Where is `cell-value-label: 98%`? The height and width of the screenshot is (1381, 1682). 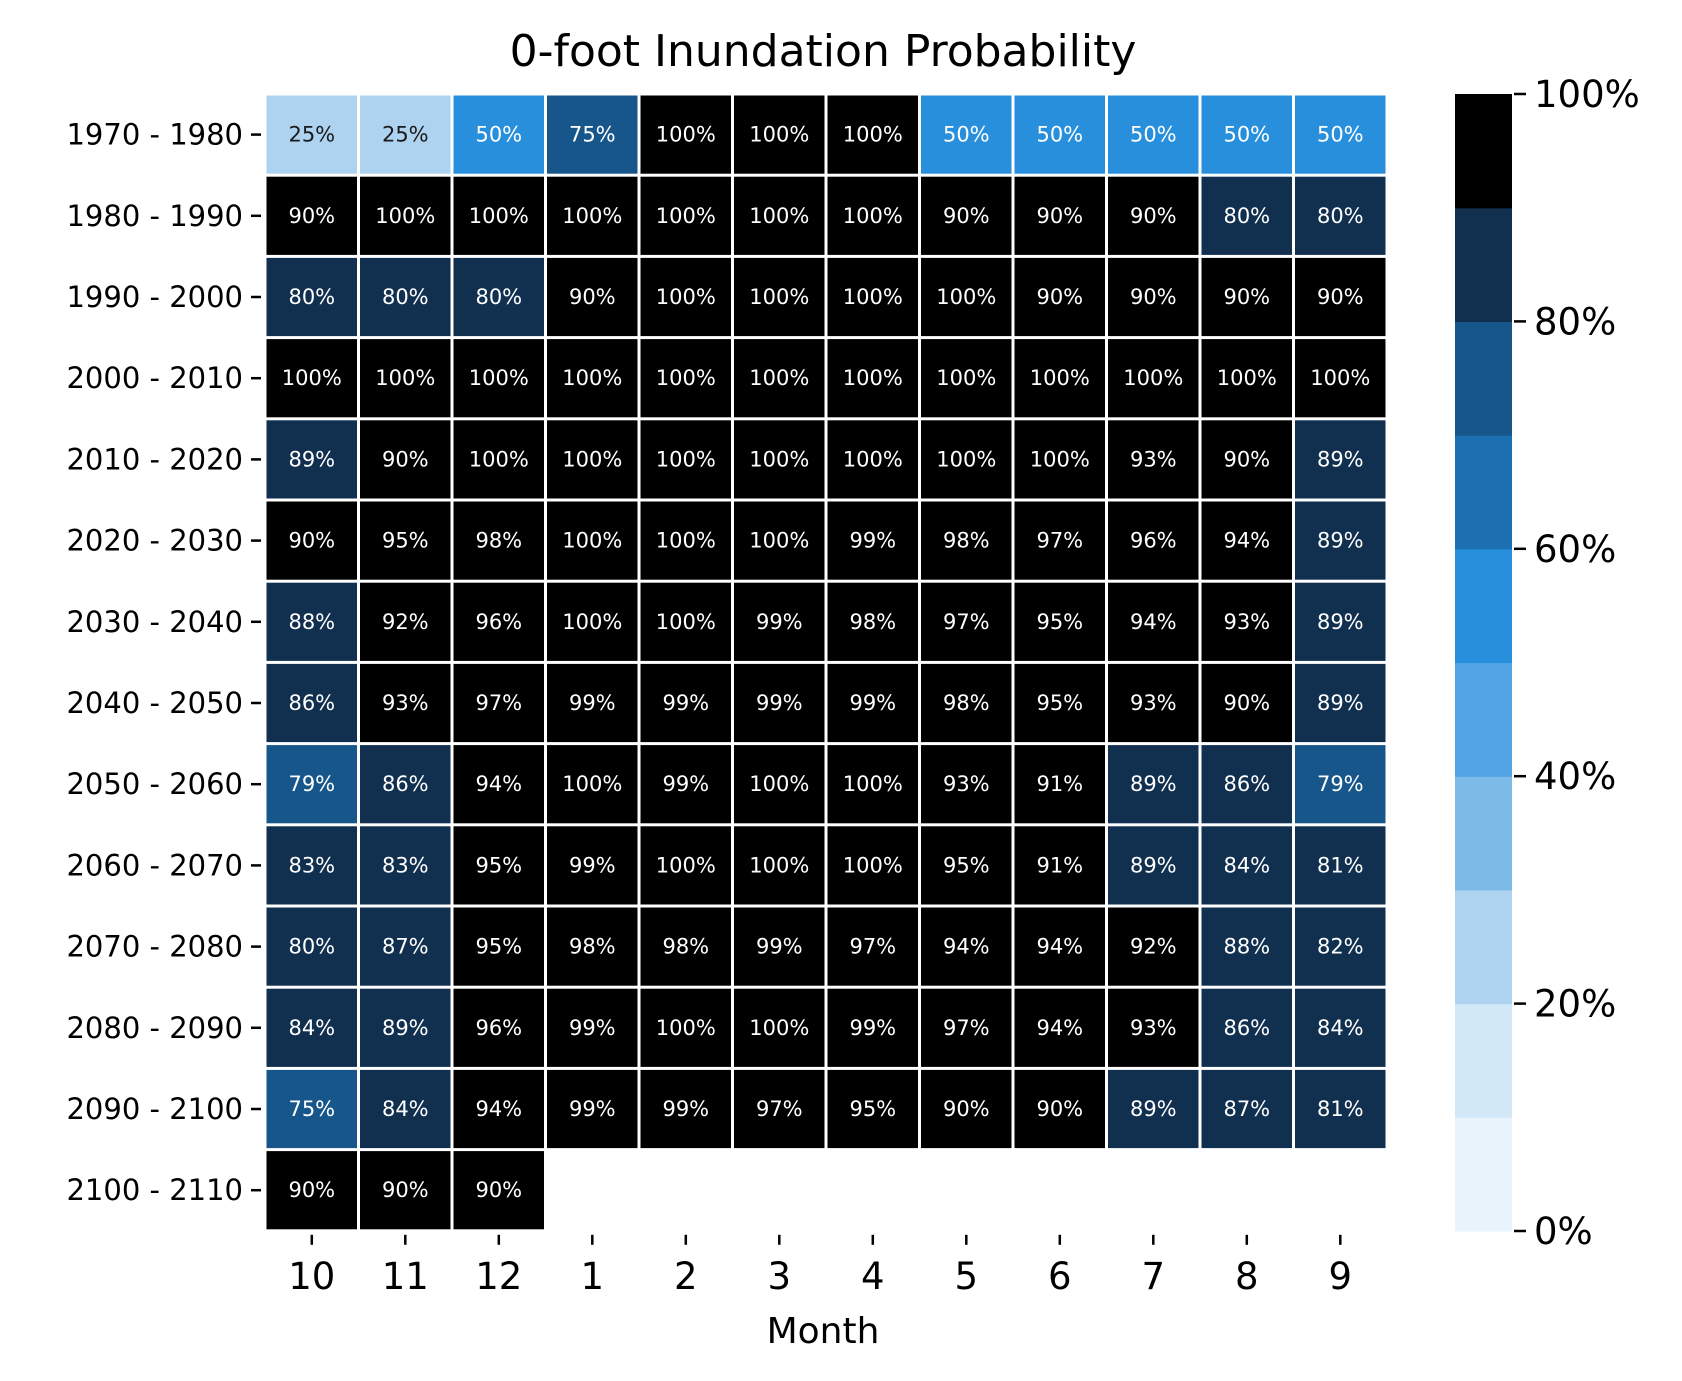
cell-value-label: 98% is located at coordinates (966, 541).